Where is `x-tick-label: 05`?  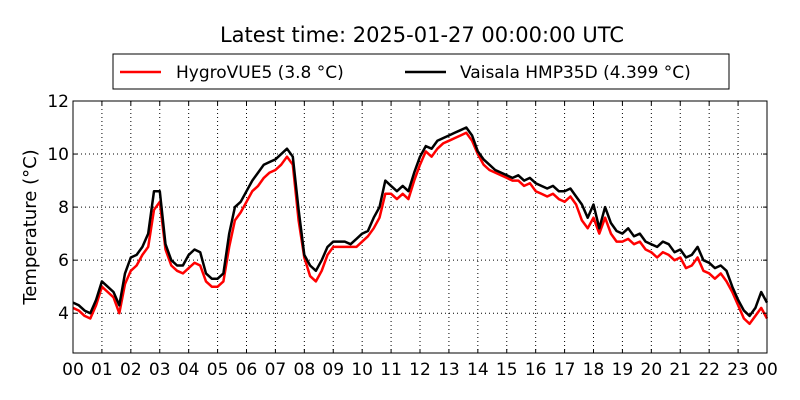 x-tick-label: 05 is located at coordinates (218, 370).